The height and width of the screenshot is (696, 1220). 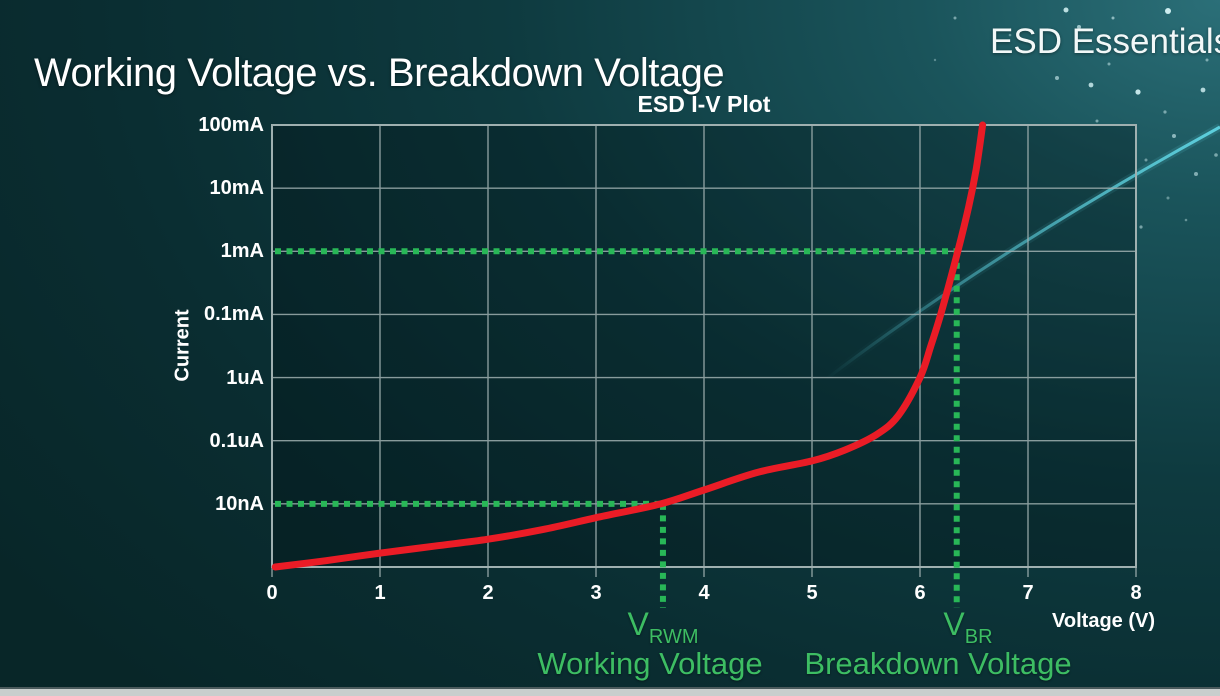 I want to click on vrwm-symbol-v: V, so click(x=638, y=624).